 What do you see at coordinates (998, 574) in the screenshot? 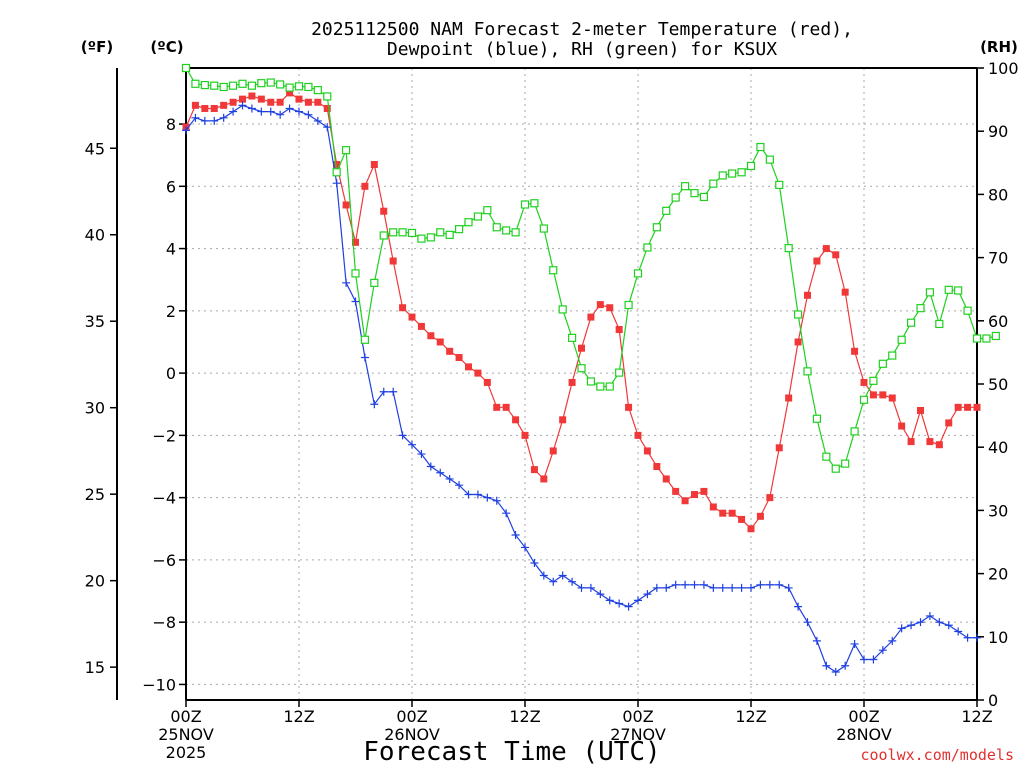
I see `rh-tick-label: 20` at bounding box center [998, 574].